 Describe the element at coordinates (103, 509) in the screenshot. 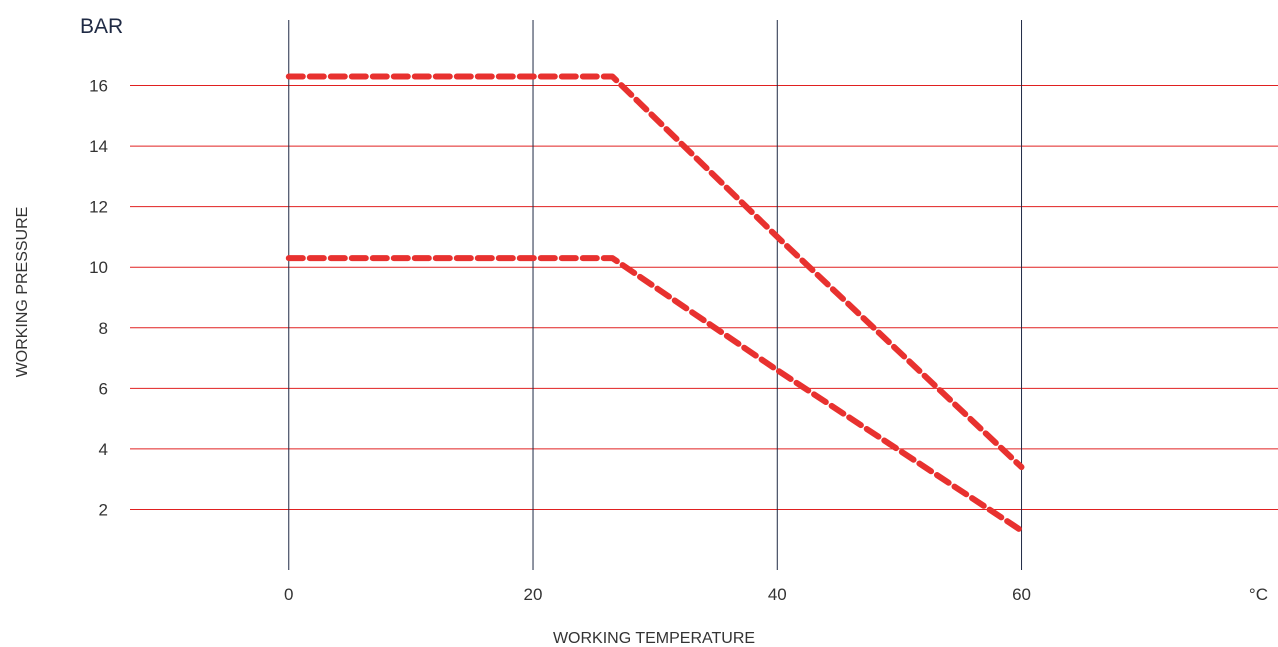

I see `y-tick-label-2: 2` at that location.